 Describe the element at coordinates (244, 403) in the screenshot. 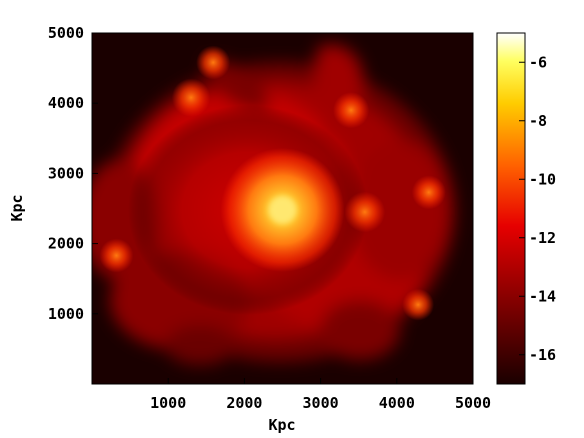

I see `x-tick-label: 2000` at that location.